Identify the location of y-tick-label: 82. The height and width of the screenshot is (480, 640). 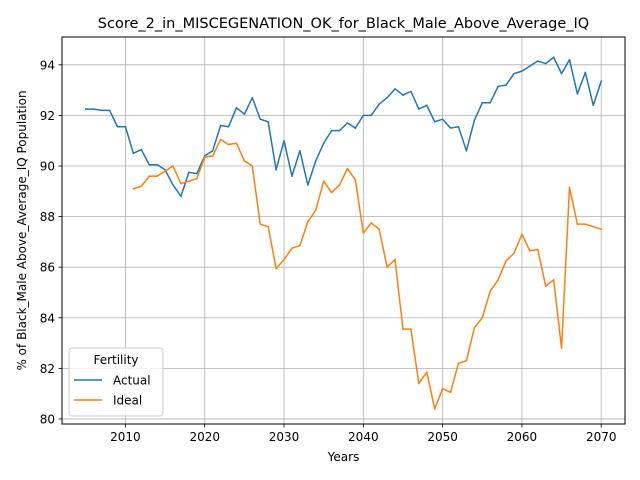
(47, 369).